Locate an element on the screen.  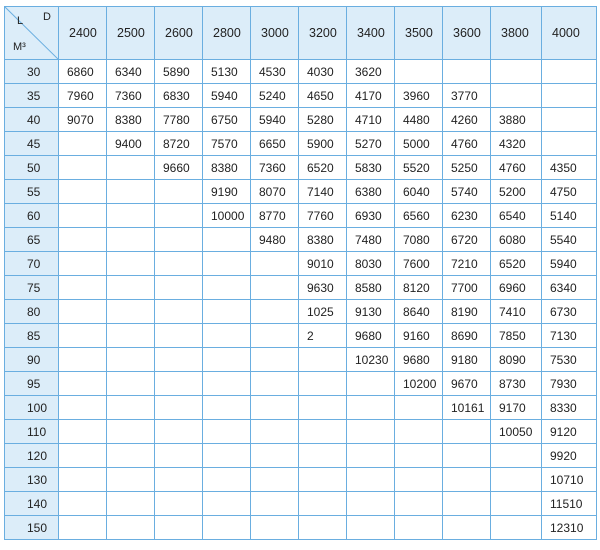
table-cell: 5900 is located at coordinates (322, 143).